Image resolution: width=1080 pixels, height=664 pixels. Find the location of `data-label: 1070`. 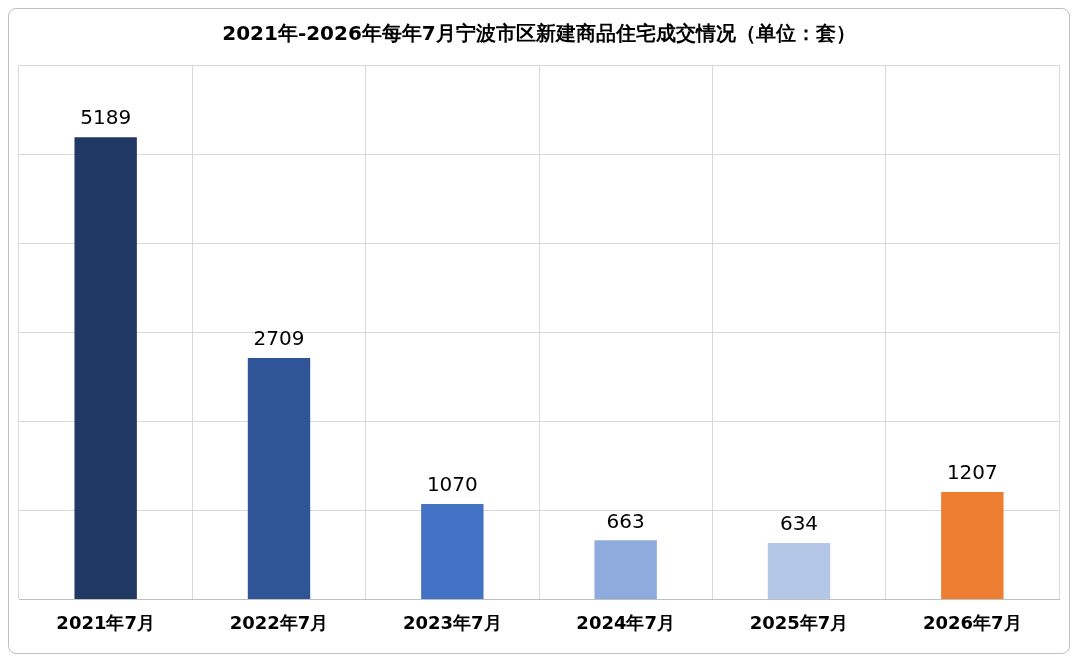

data-label: 1070 is located at coordinates (452, 484).